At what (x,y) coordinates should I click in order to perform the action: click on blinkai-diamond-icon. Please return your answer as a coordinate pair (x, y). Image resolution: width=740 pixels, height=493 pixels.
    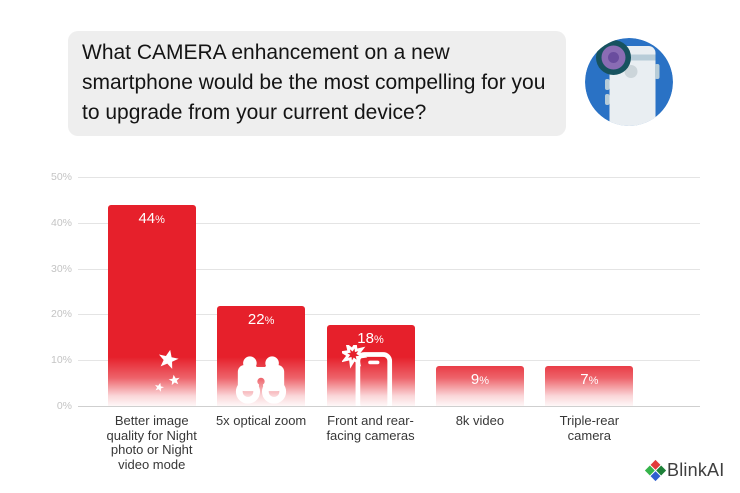
    Looking at the image, I should click on (655, 470).